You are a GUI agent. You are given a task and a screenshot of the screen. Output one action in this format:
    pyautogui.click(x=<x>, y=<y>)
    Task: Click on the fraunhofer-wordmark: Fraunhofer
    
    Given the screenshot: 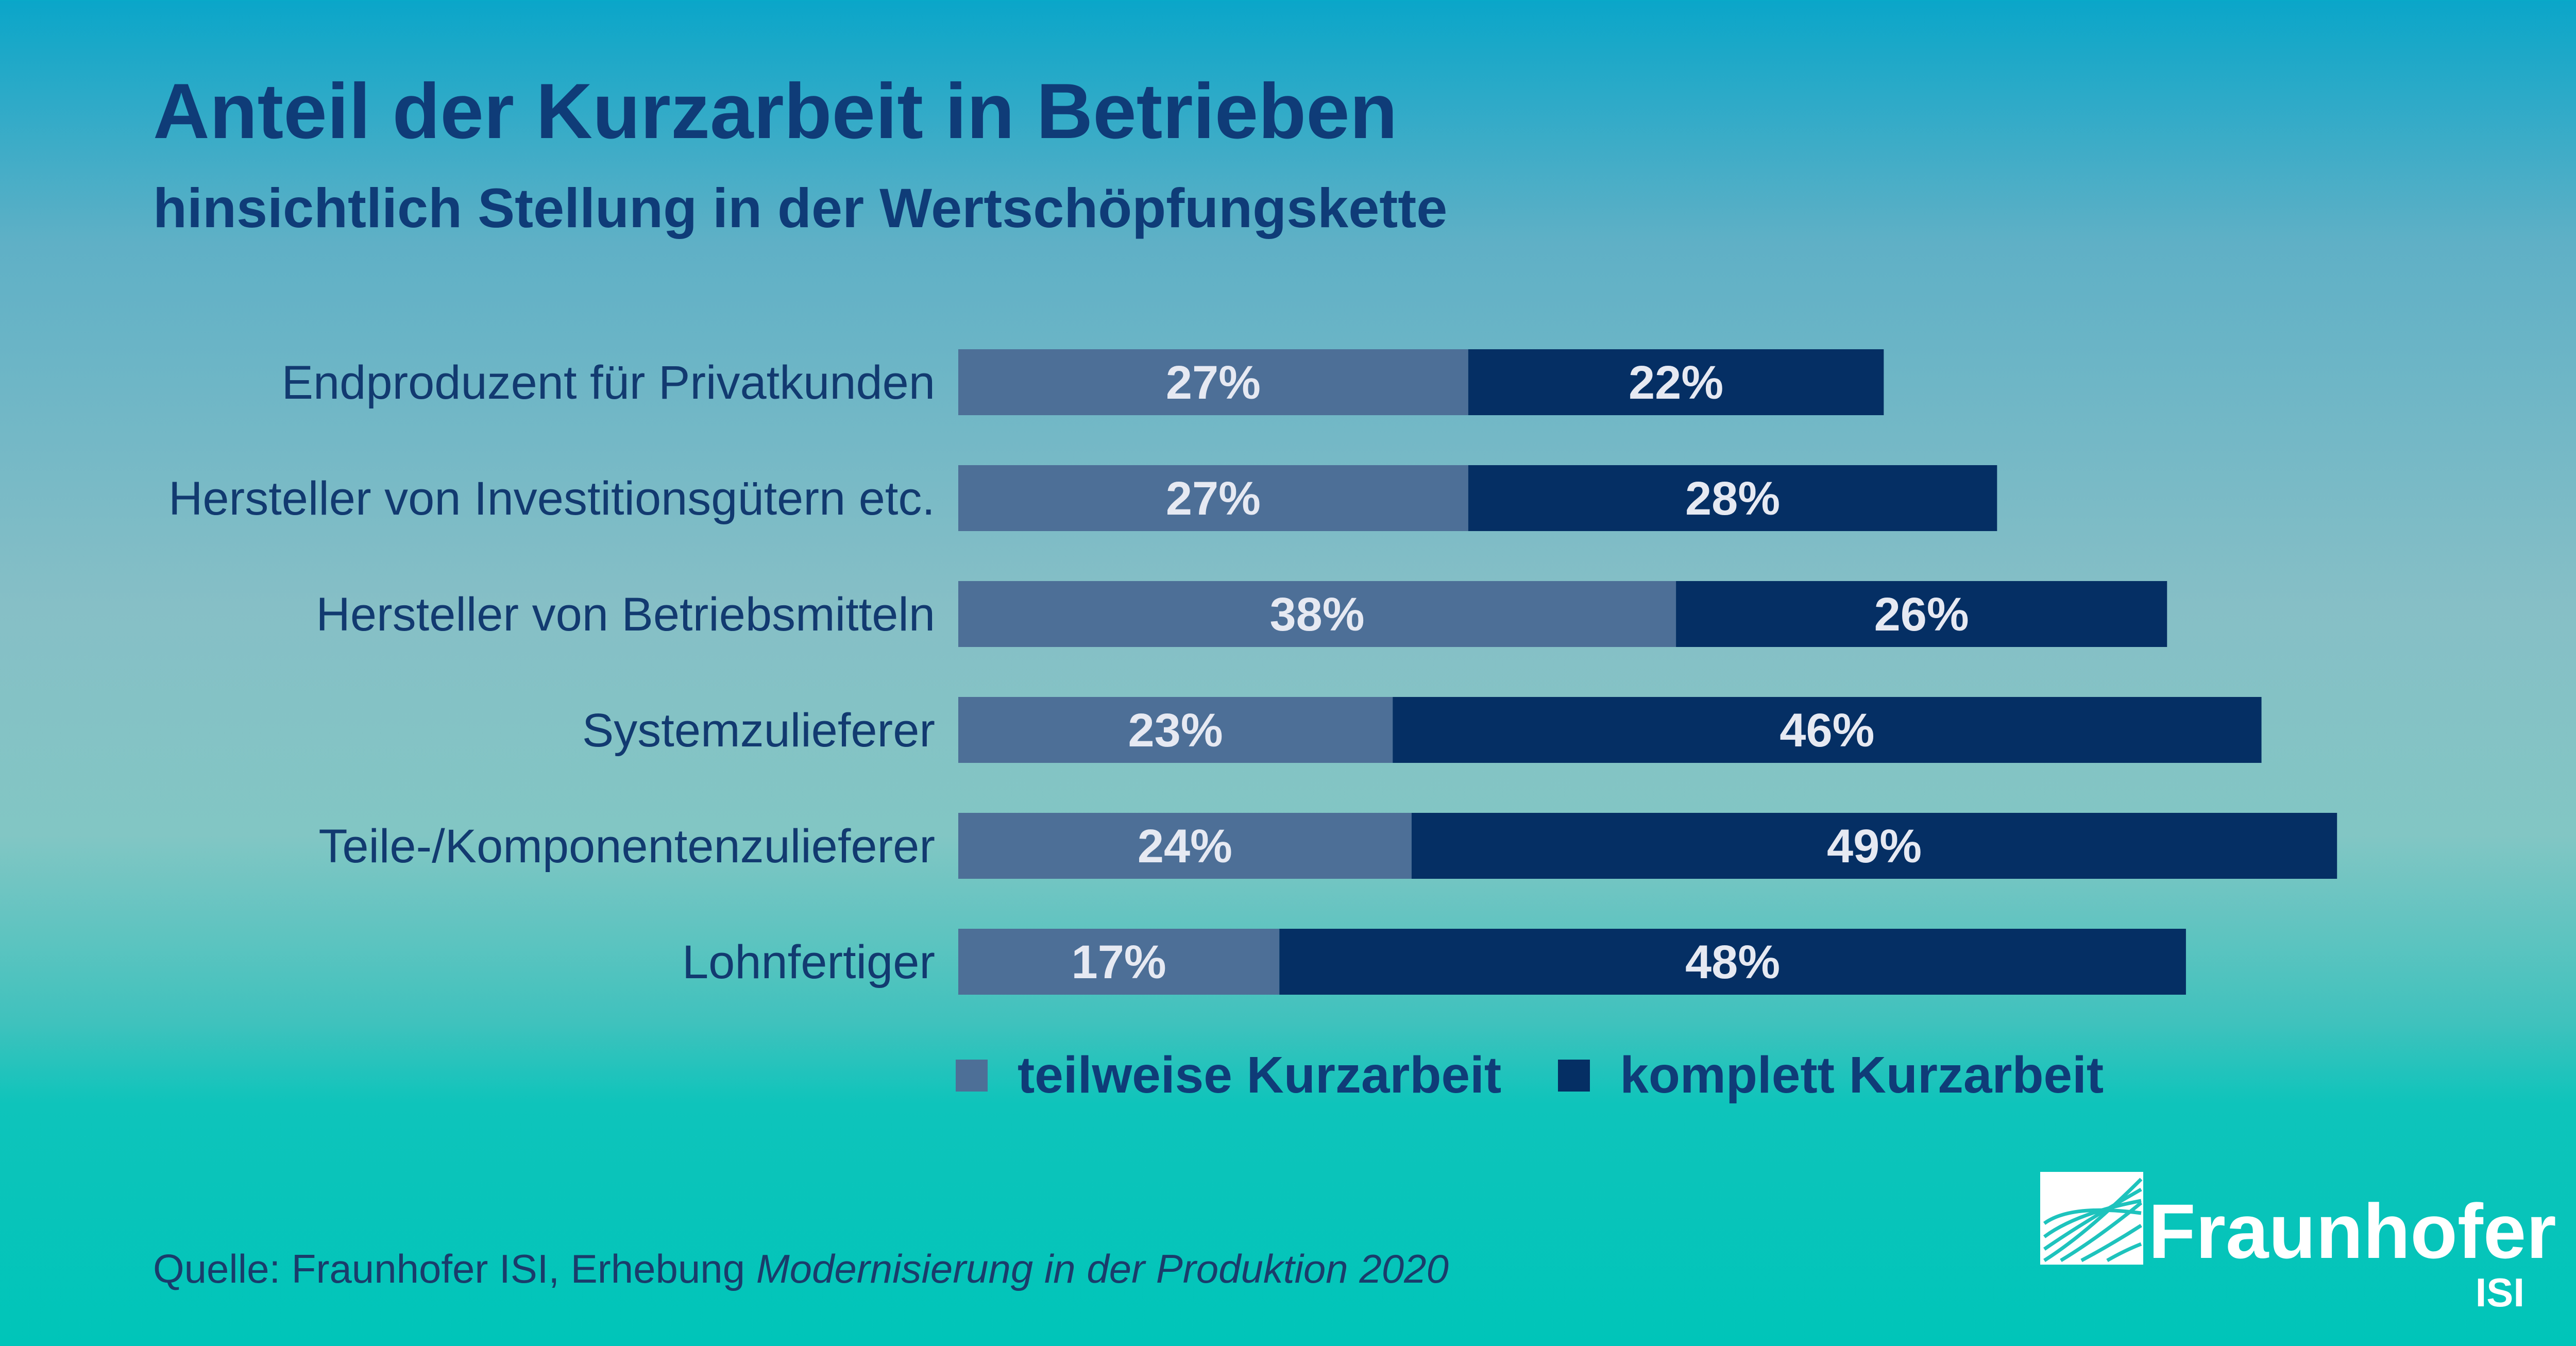 What is the action you would take?
    pyautogui.click(x=2352, y=1231)
    